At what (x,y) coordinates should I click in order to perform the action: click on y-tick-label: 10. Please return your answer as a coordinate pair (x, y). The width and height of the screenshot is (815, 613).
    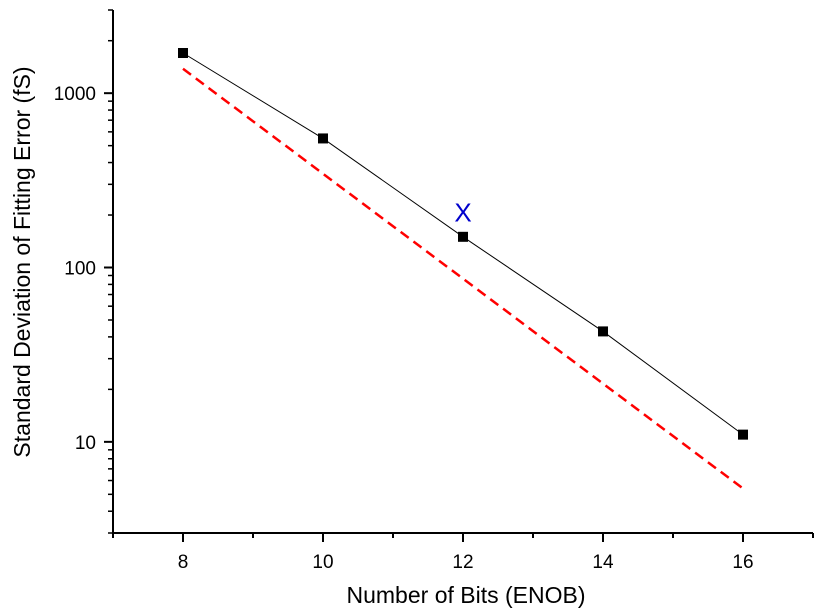
    Looking at the image, I should click on (85, 443).